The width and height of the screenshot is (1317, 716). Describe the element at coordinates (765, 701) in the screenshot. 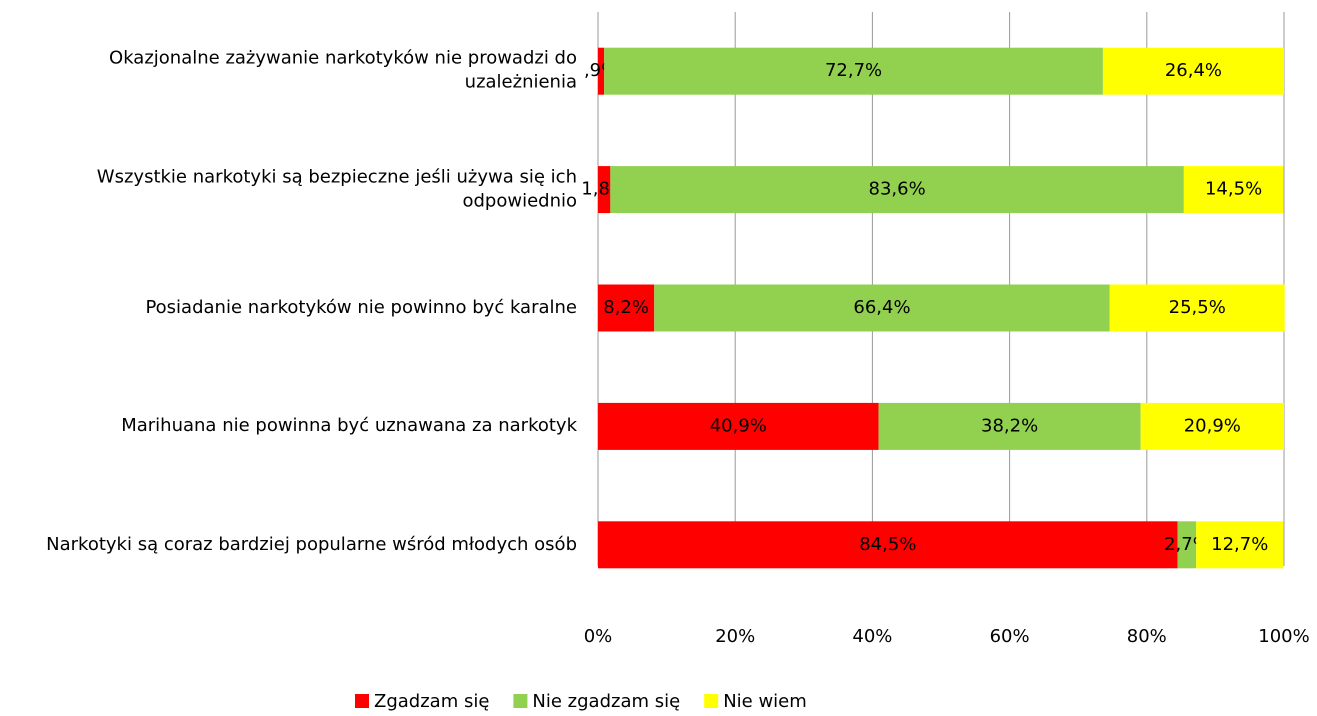

I see `legend-label: Nie wiem` at that location.